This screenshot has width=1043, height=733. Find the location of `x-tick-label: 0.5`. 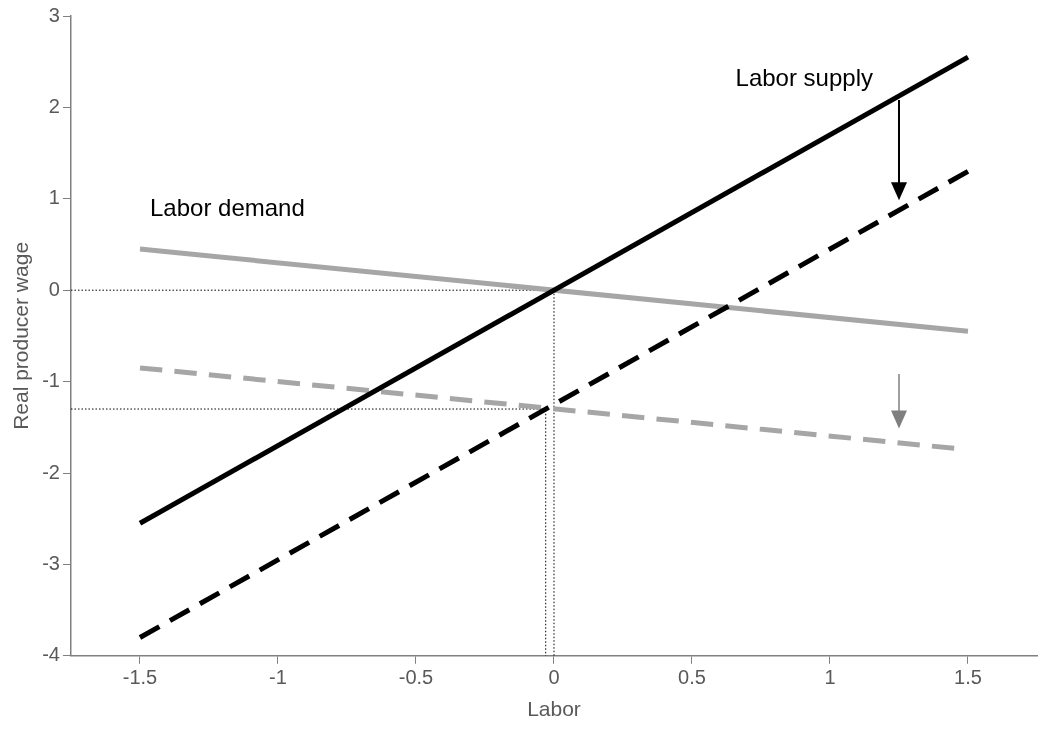

x-tick-label: 0.5 is located at coordinates (692, 677).